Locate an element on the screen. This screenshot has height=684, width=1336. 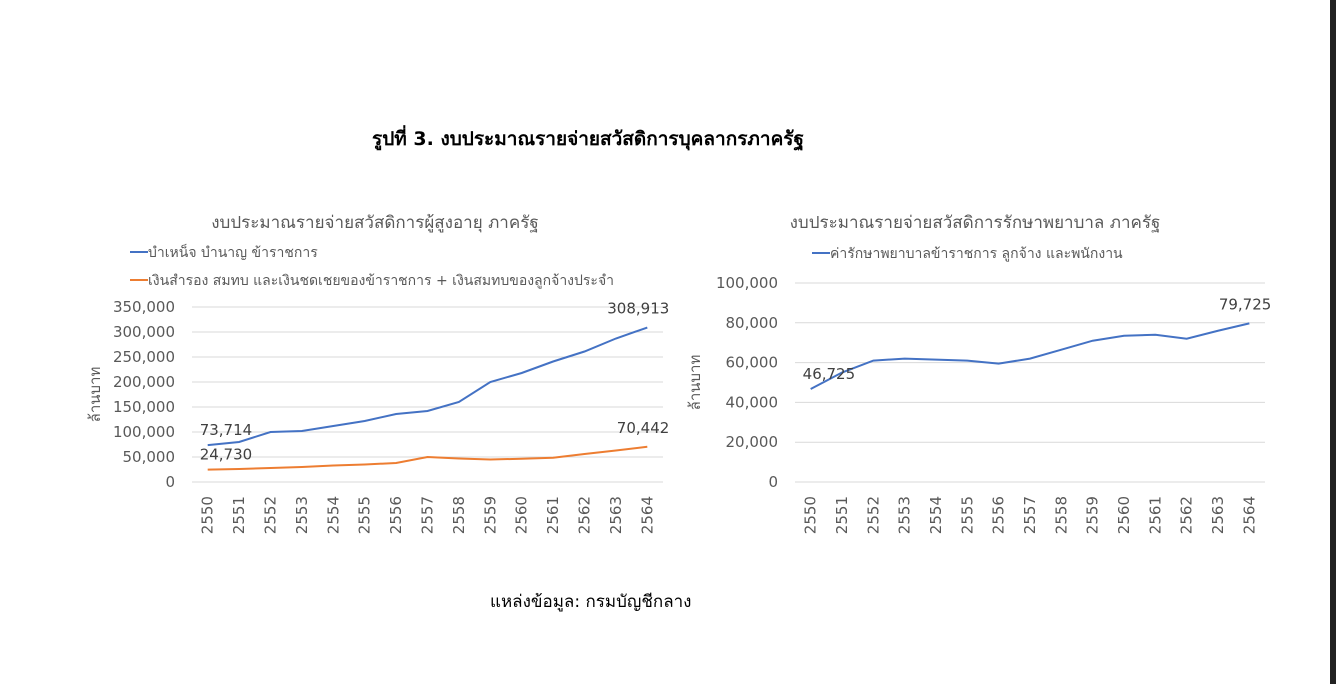
y-tick-label: 60,000 is located at coordinates (752, 363).